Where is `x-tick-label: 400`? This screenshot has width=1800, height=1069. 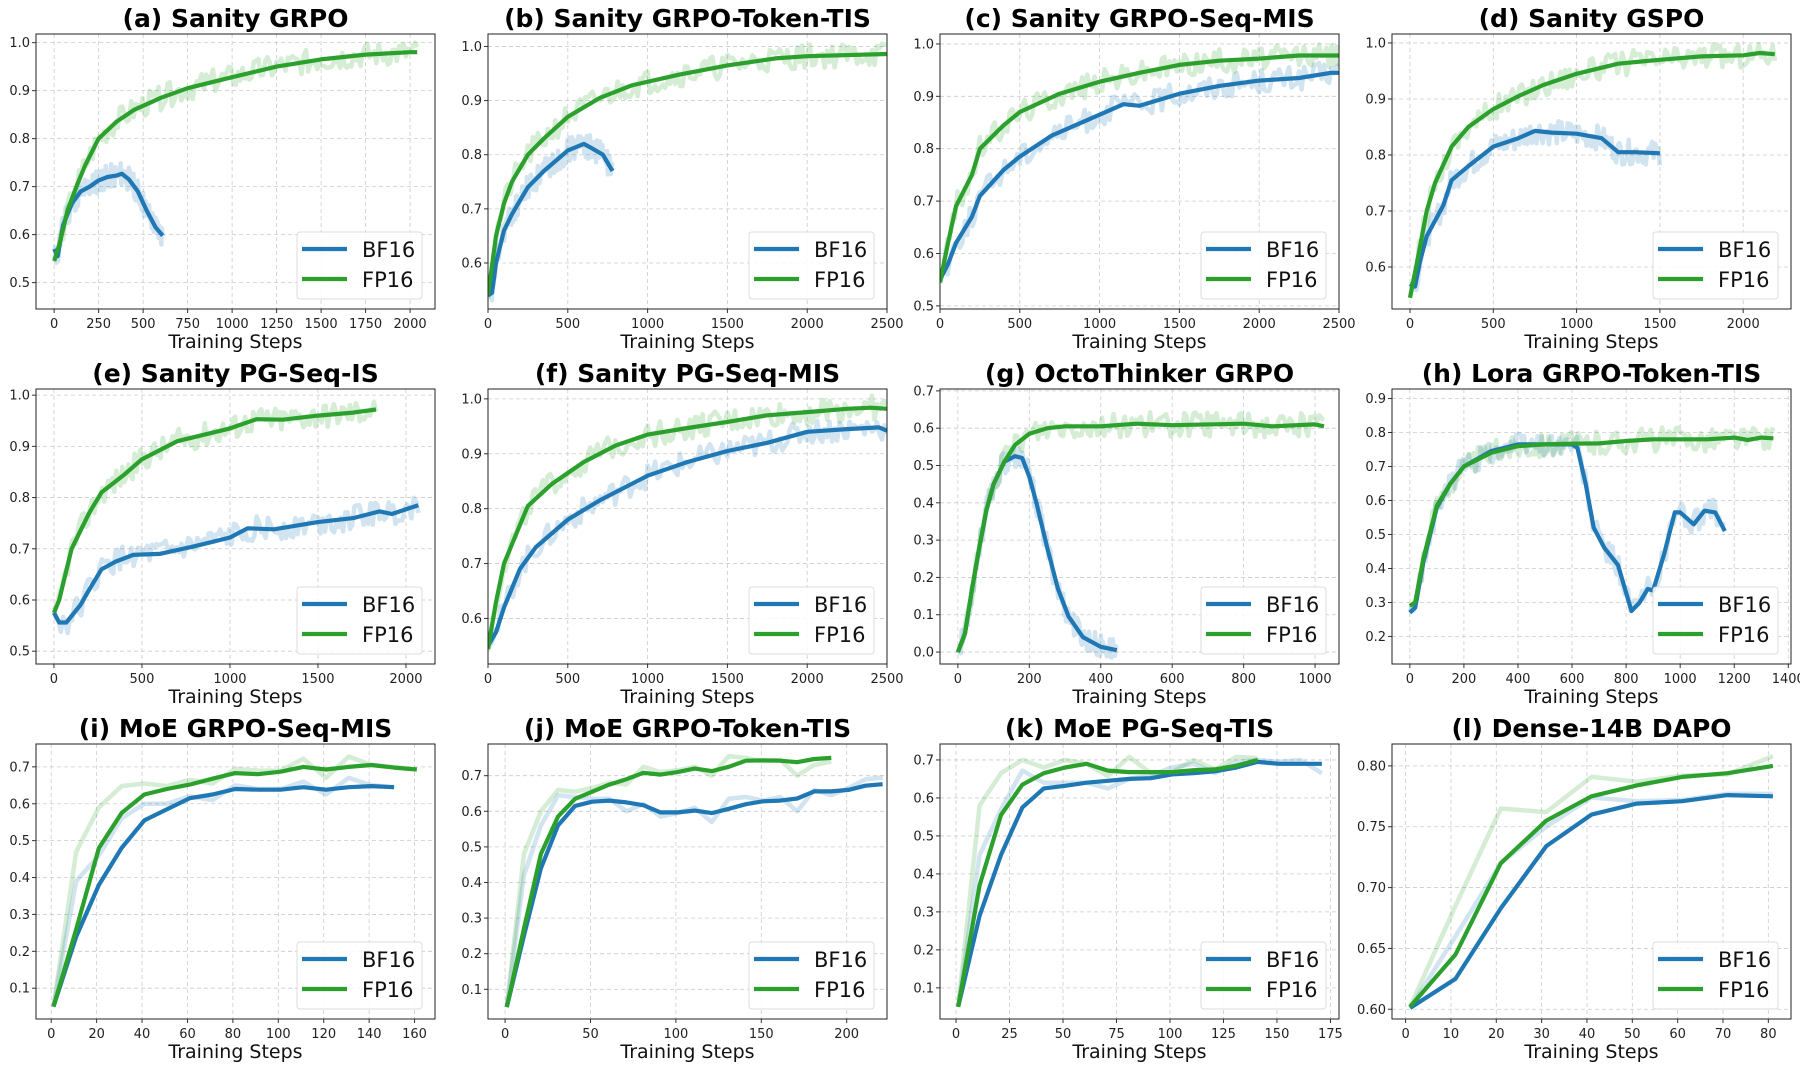
x-tick-label: 400 is located at coordinates (1100, 679).